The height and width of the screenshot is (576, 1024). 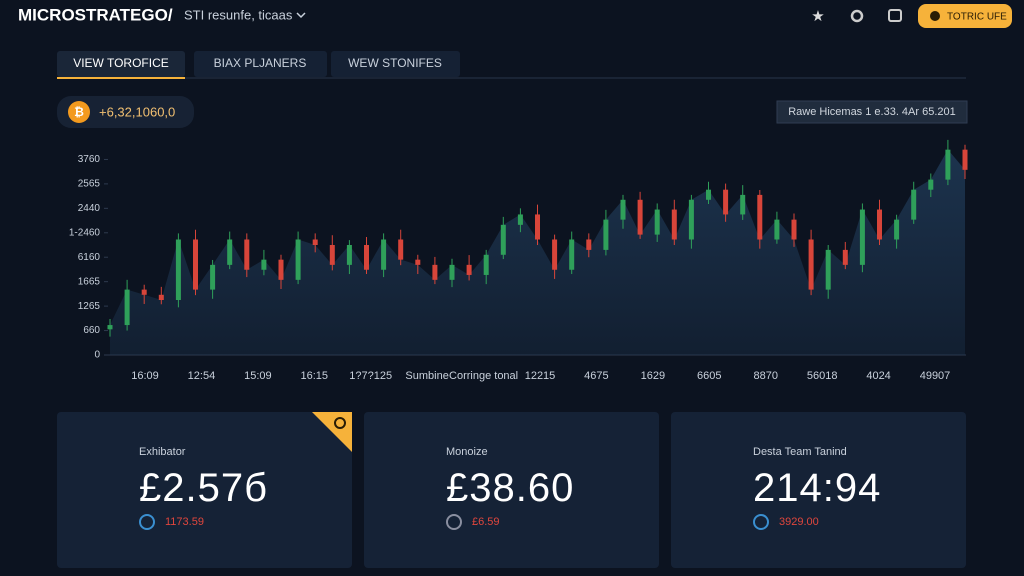 I want to click on button-label: TOTRIC UFE, so click(x=977, y=17).